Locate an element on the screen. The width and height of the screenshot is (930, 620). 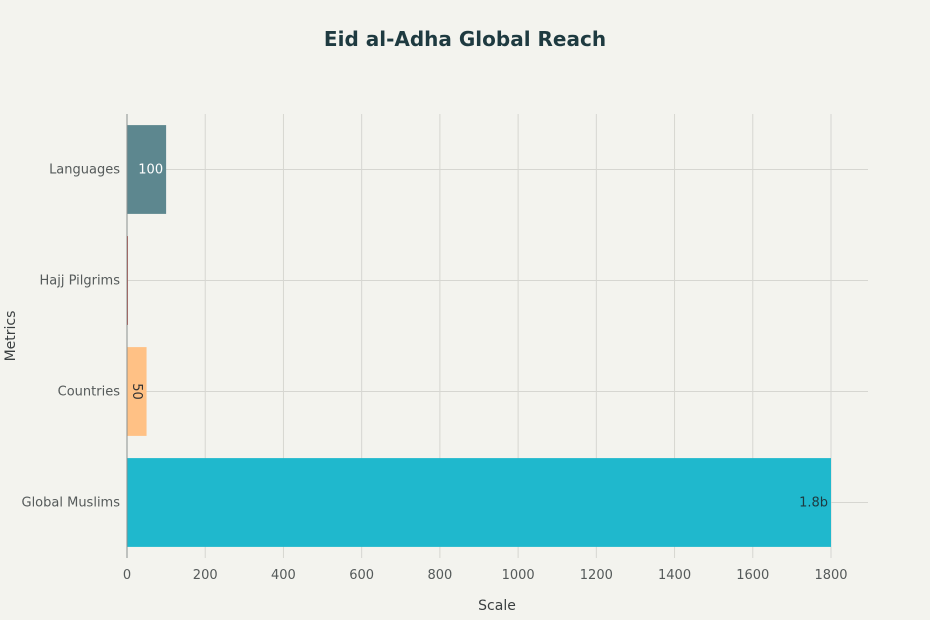
data-label: 100 is located at coordinates (150, 170).